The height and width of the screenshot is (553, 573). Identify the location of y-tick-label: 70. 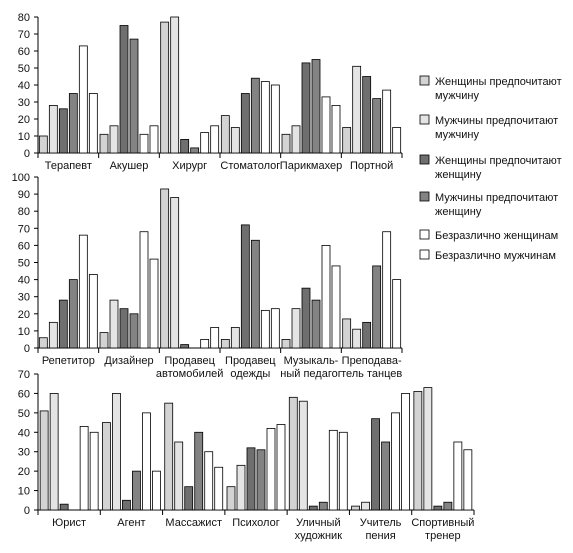
(24, 229).